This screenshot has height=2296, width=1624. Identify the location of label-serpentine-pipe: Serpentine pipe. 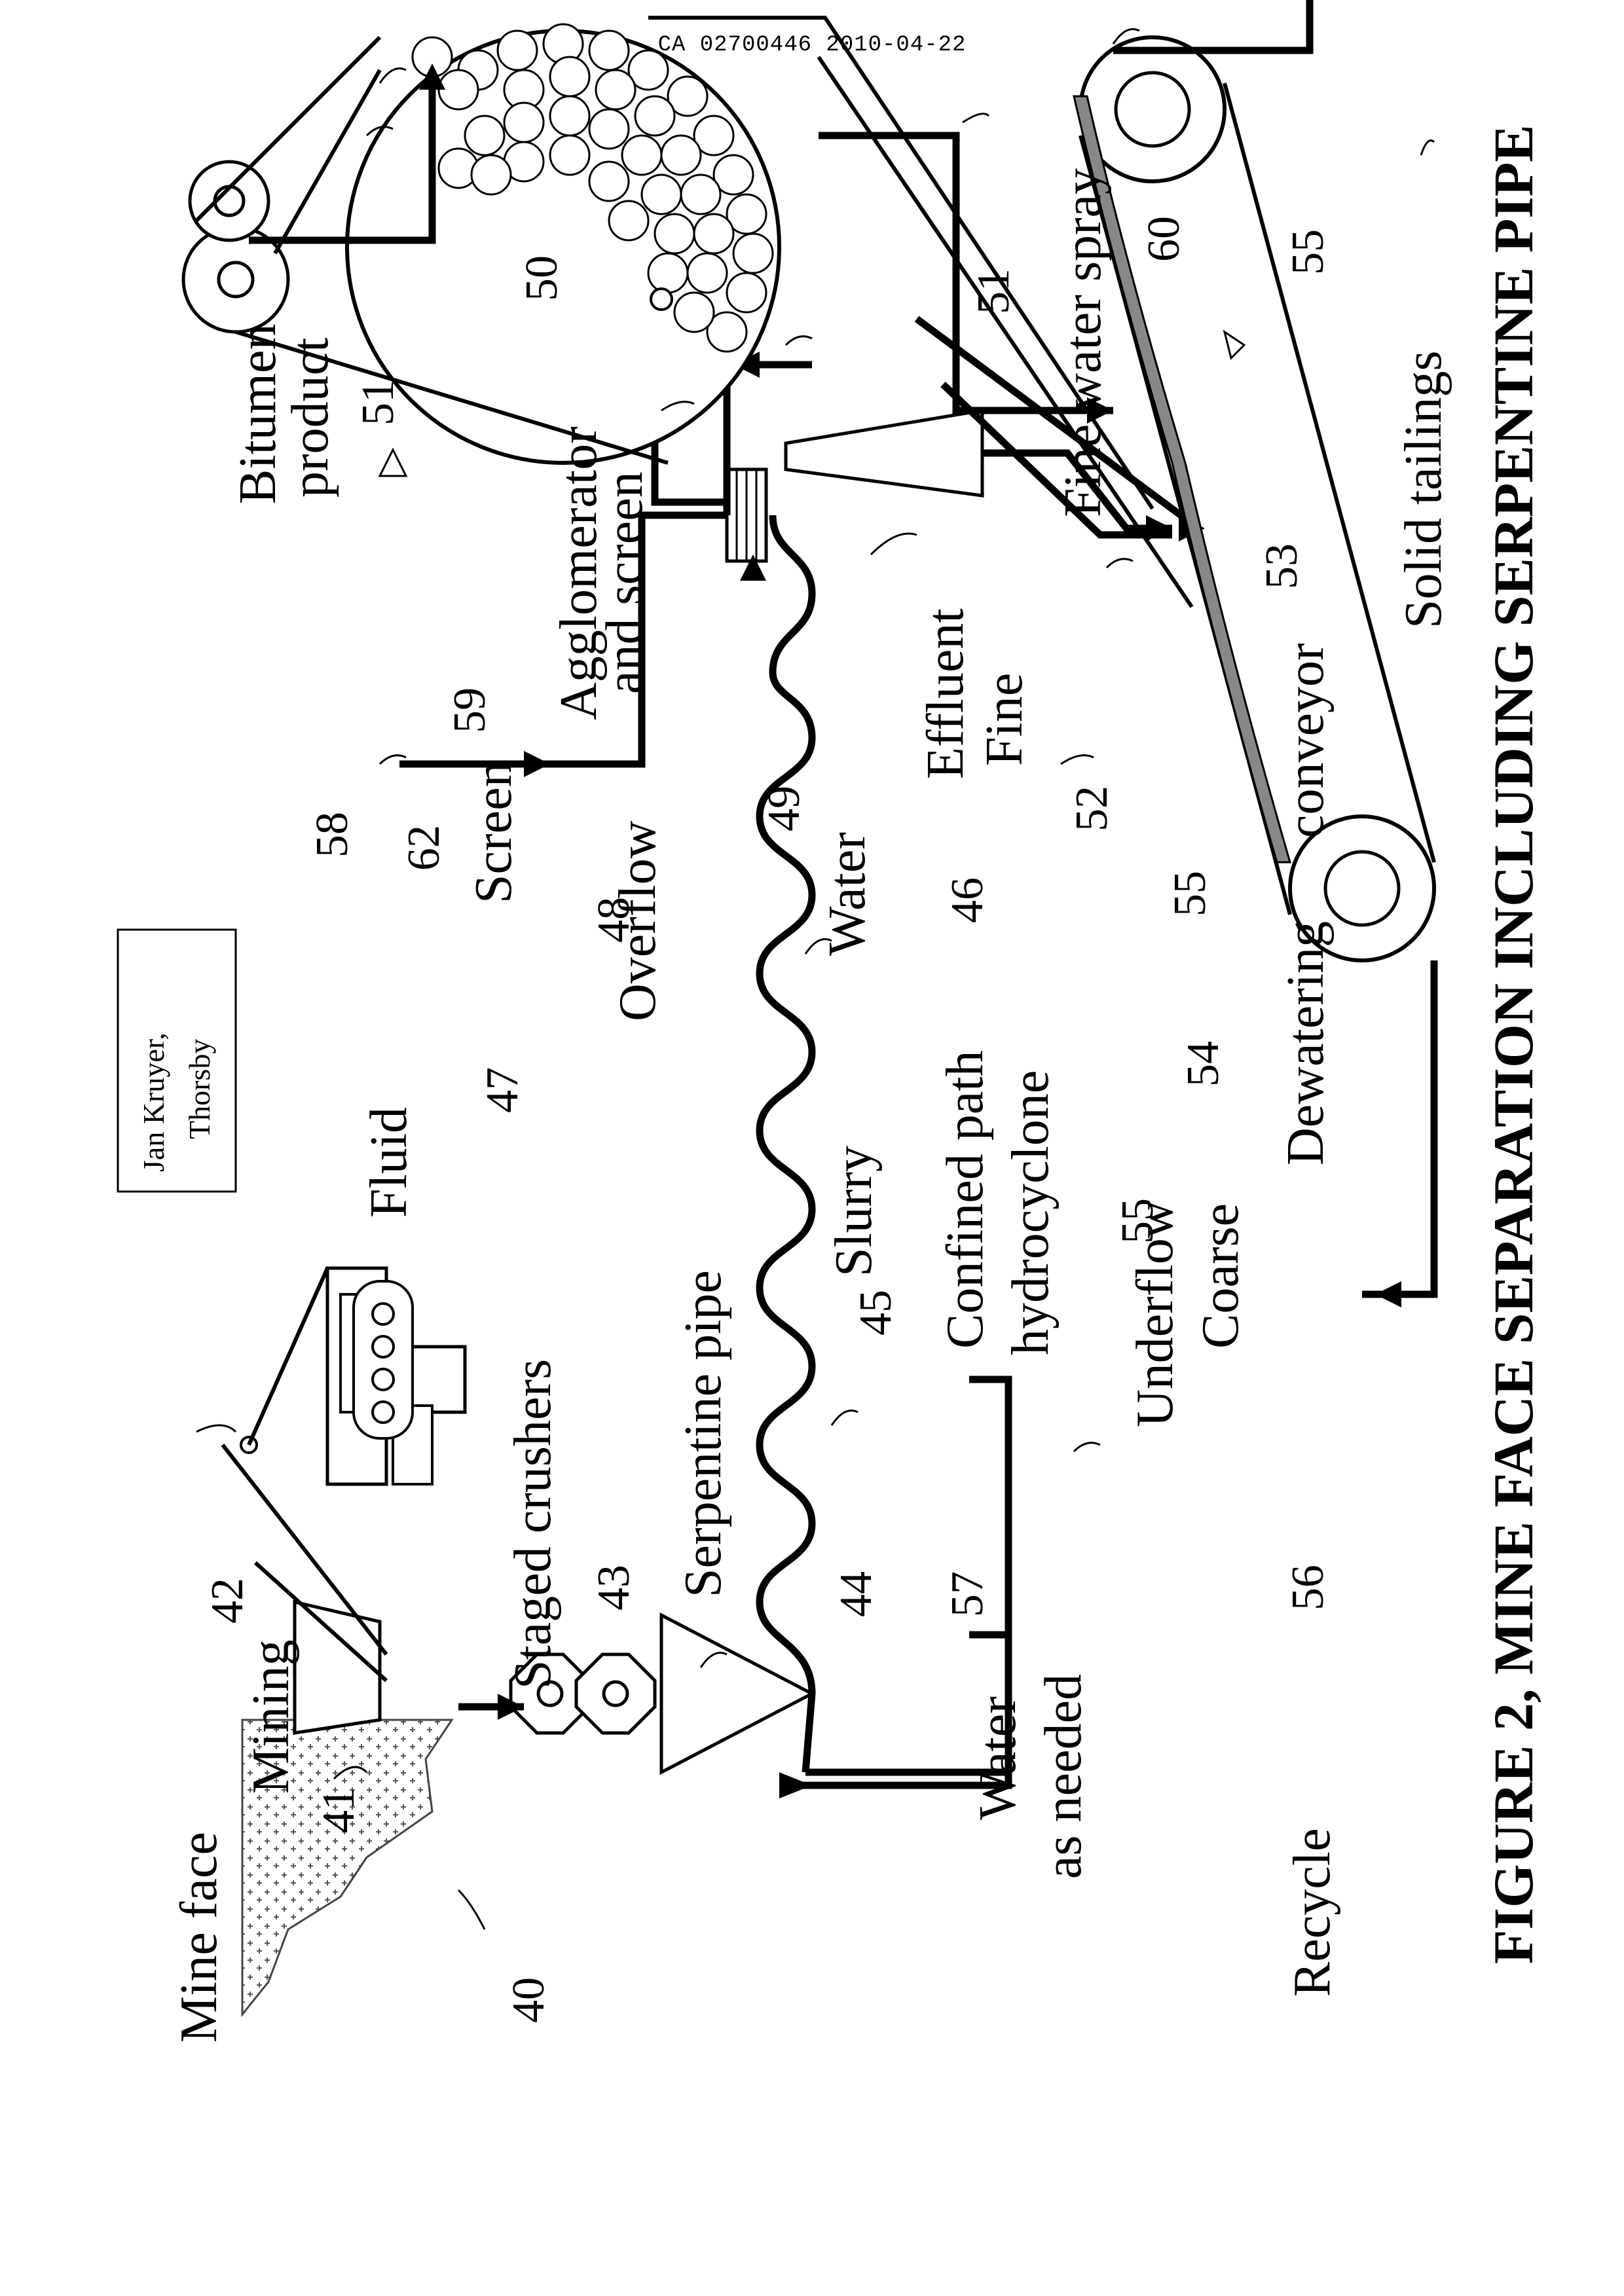
(703, 1433).